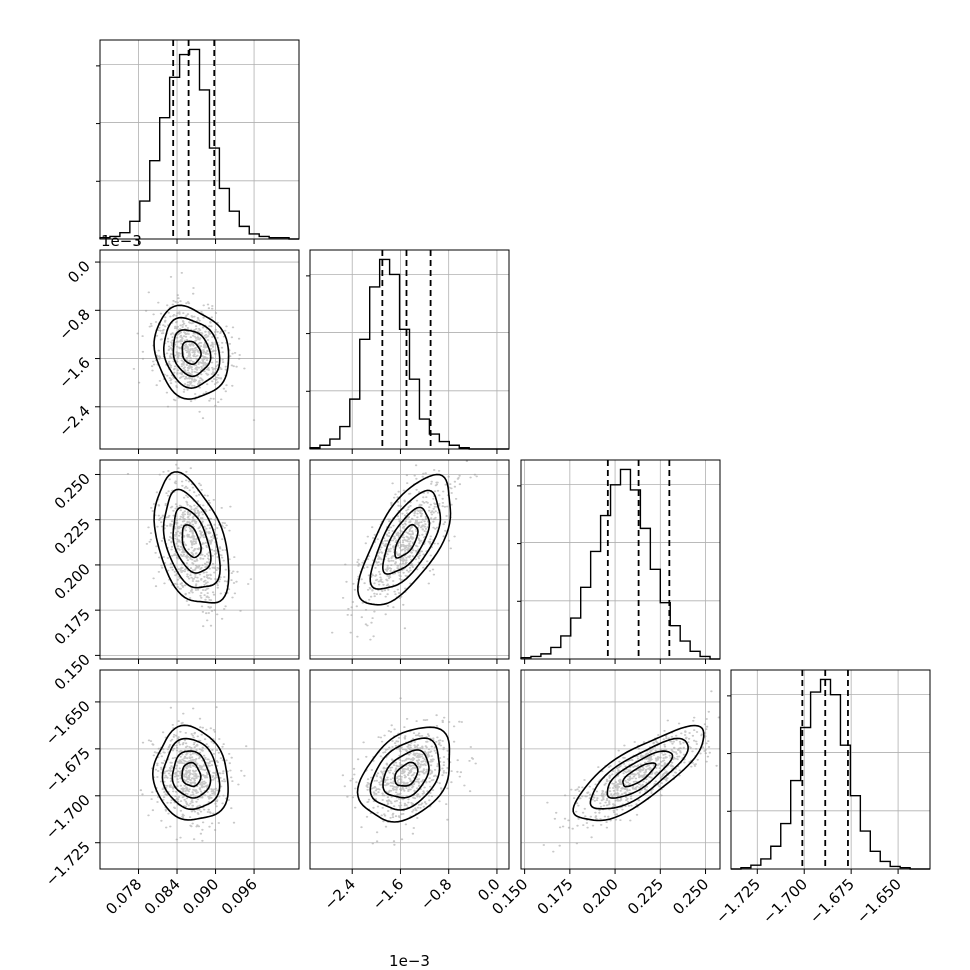 The width and height of the screenshot is (970, 970). I want to click on ytick-label-2-3: 0.225, so click(72, 536).